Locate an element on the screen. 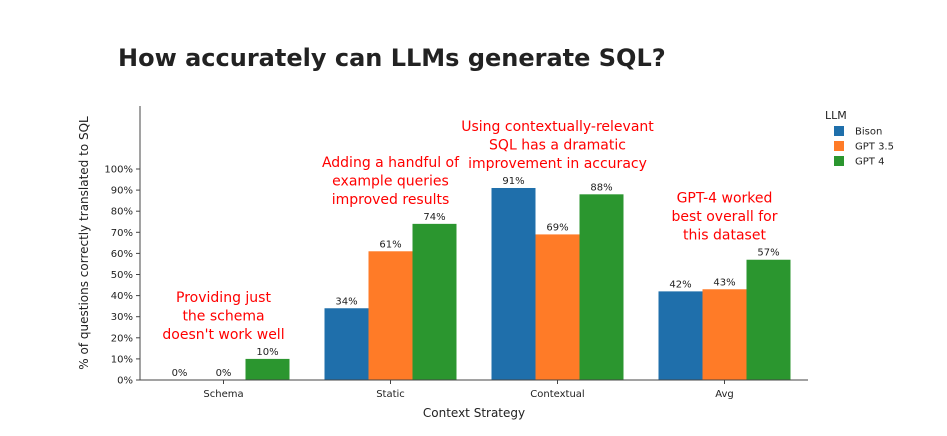  annotation-line: this dataset is located at coordinates (724, 236).